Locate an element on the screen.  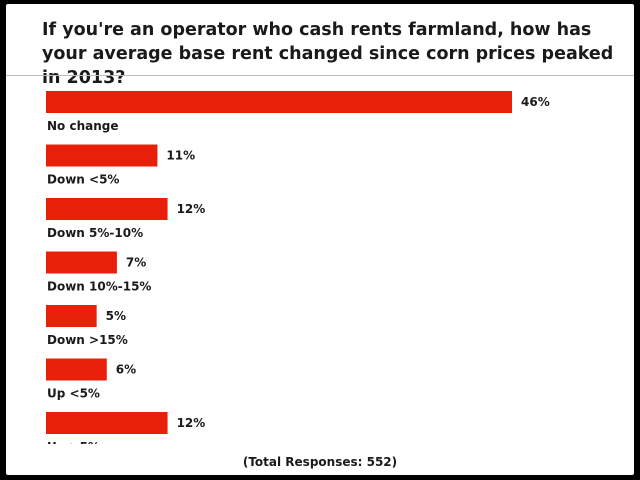
category-label-up-5: Up <5% is located at coordinates (73, 394).